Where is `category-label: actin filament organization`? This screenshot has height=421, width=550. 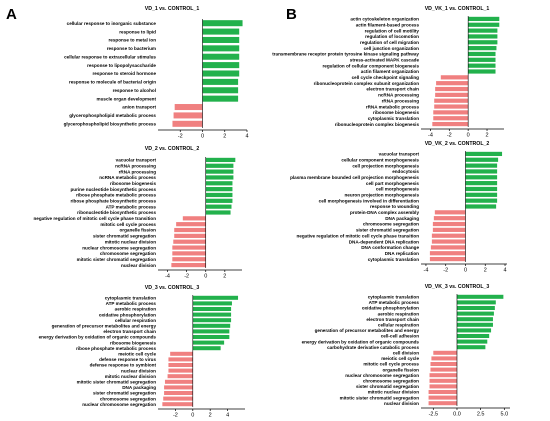
category-label: actin filament organization is located at coordinates (390, 71).